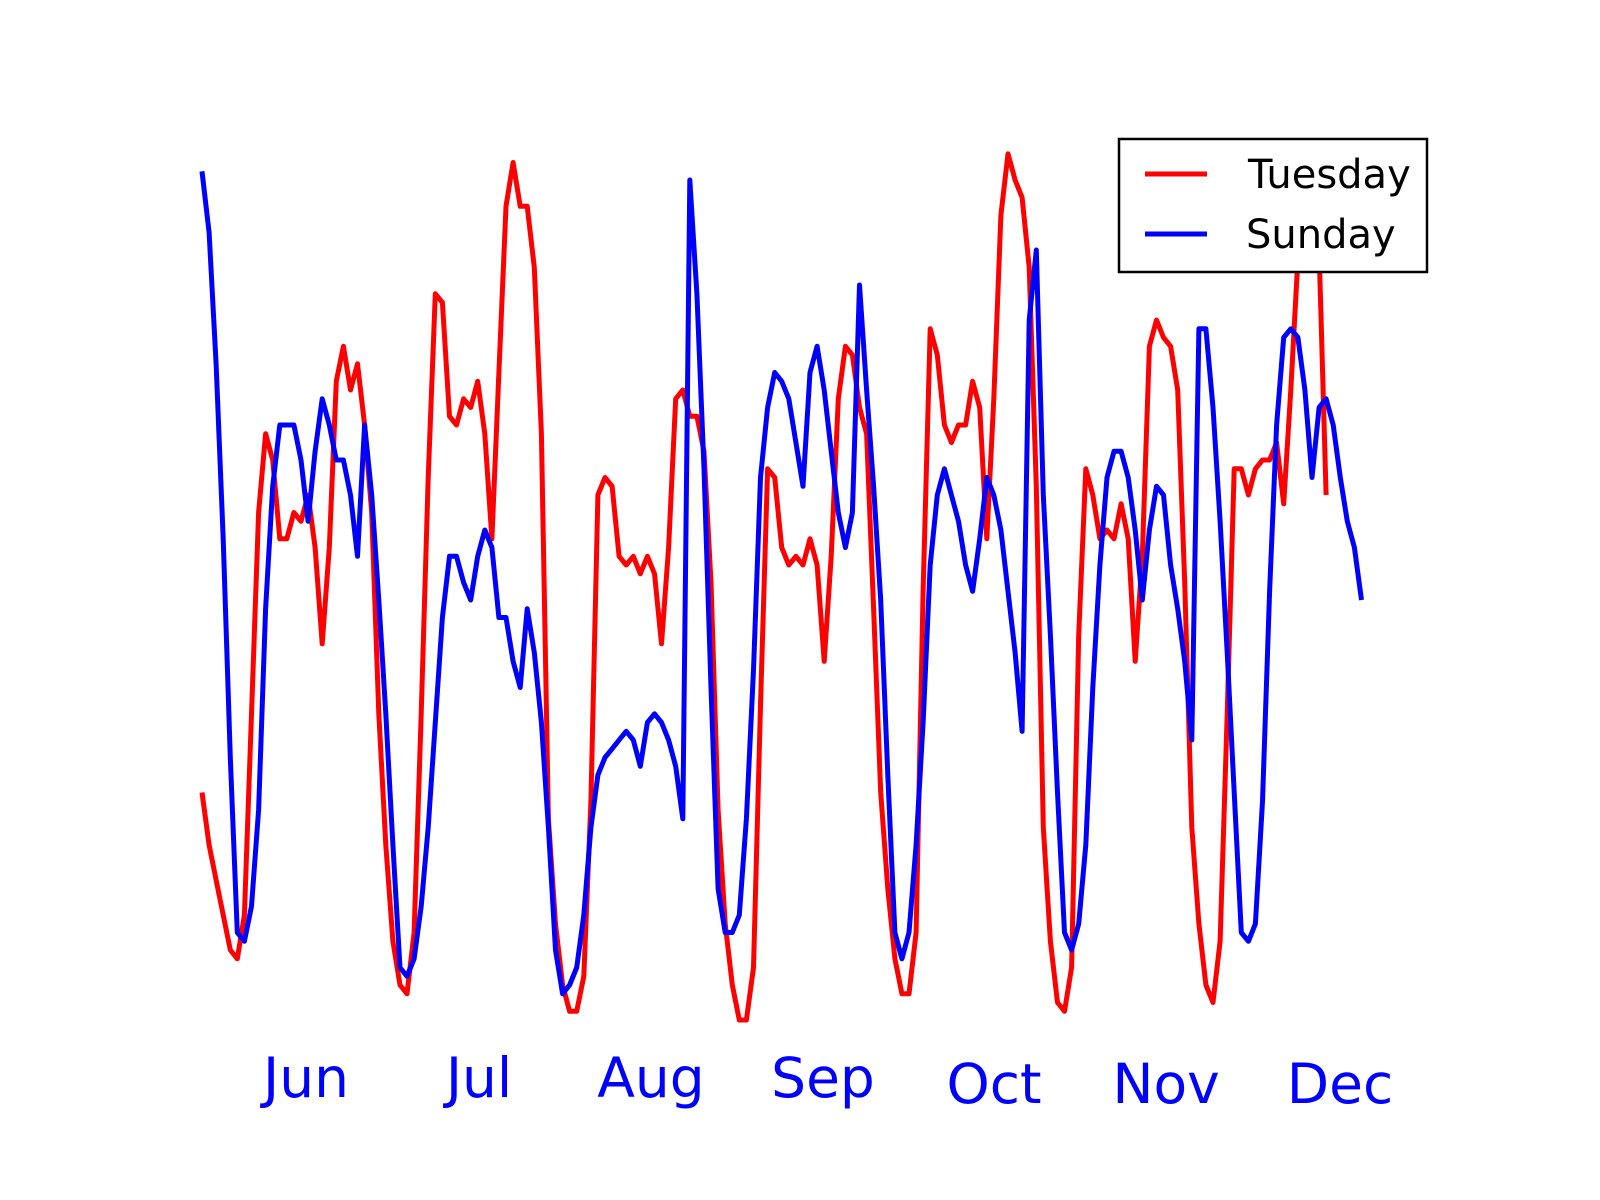 This screenshot has height=1200, width=1600. Describe the element at coordinates (1321, 235) in the screenshot. I see `legend-label-sunday: Sunday` at that location.